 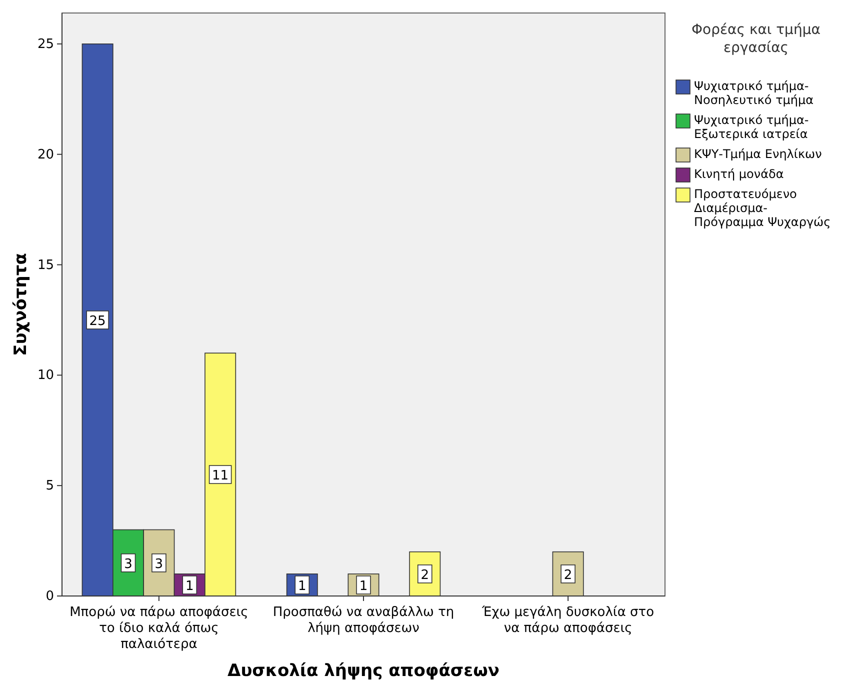 What do you see at coordinates (45, 44) in the screenshot?
I see `y-tick-label: 25` at bounding box center [45, 44].